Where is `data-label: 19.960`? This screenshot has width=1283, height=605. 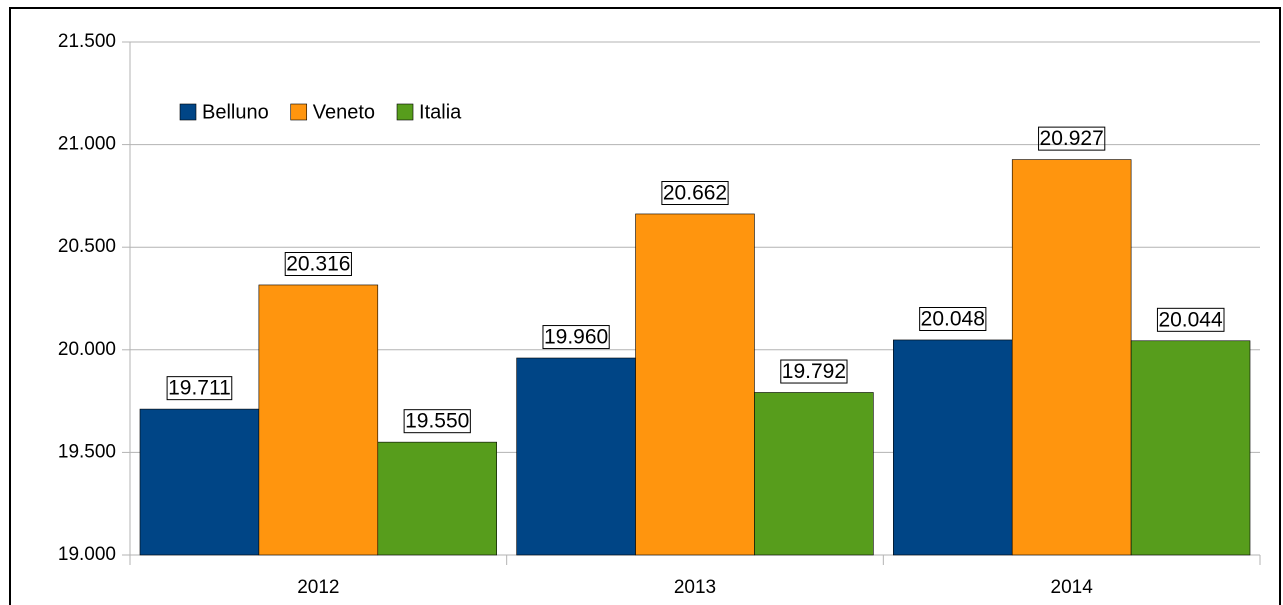 data-label: 19.960 is located at coordinates (576, 337).